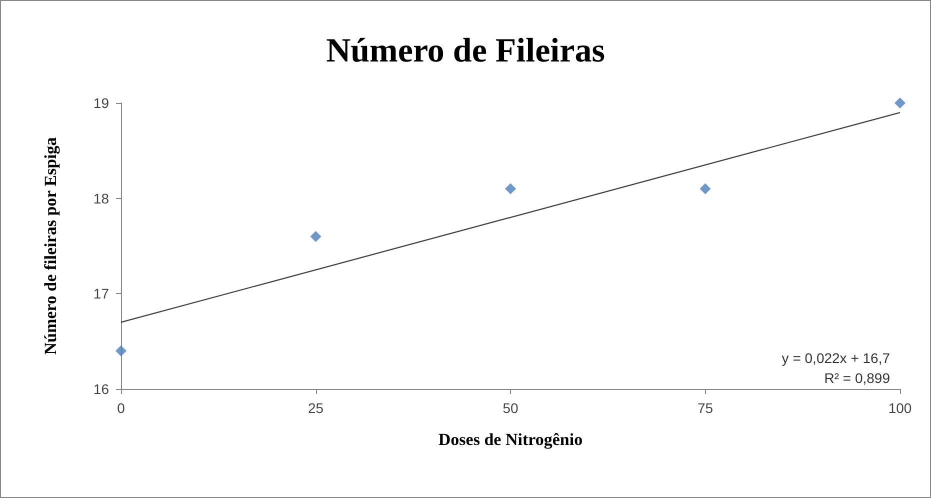 The width and height of the screenshot is (931, 498). I want to click on x-tick-label: 75, so click(705, 408).